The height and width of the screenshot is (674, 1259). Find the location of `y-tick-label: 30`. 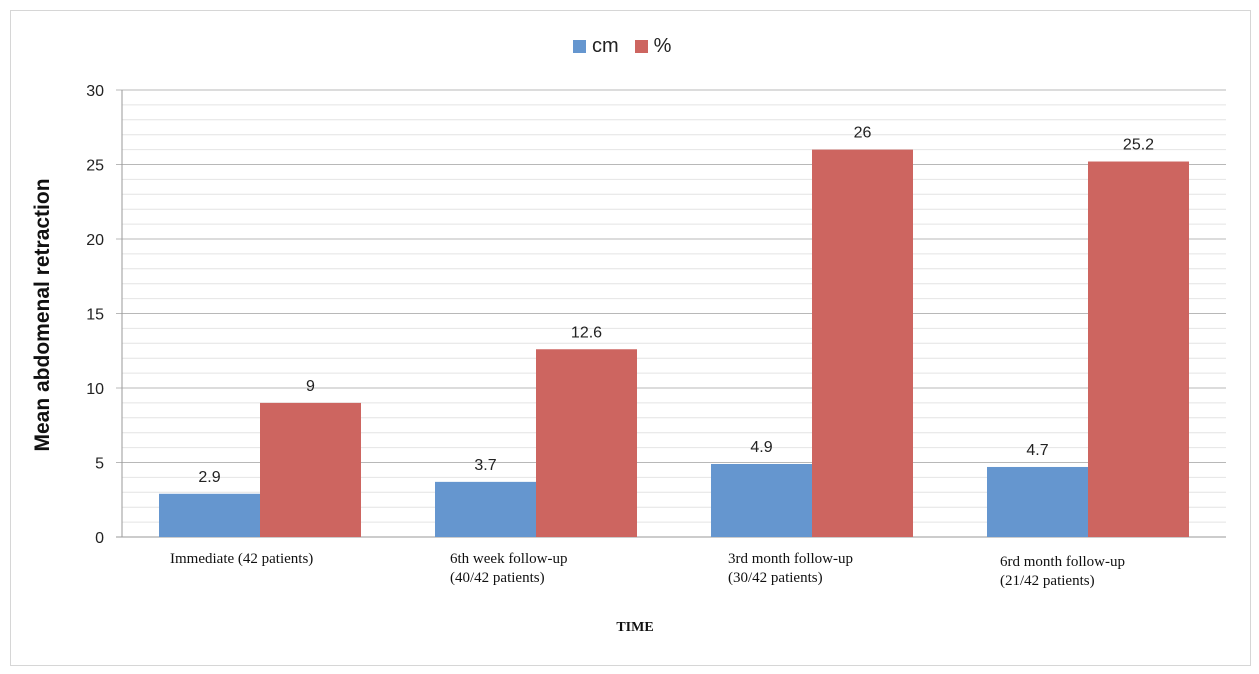

y-tick-label: 30 is located at coordinates (95, 91).